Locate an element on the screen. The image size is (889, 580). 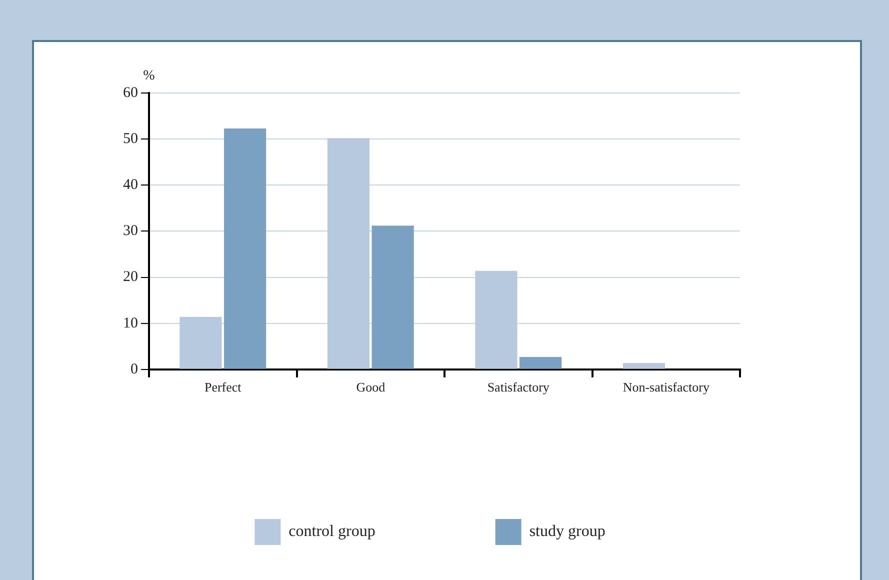
y-tick-label: 40 is located at coordinates (130, 185).